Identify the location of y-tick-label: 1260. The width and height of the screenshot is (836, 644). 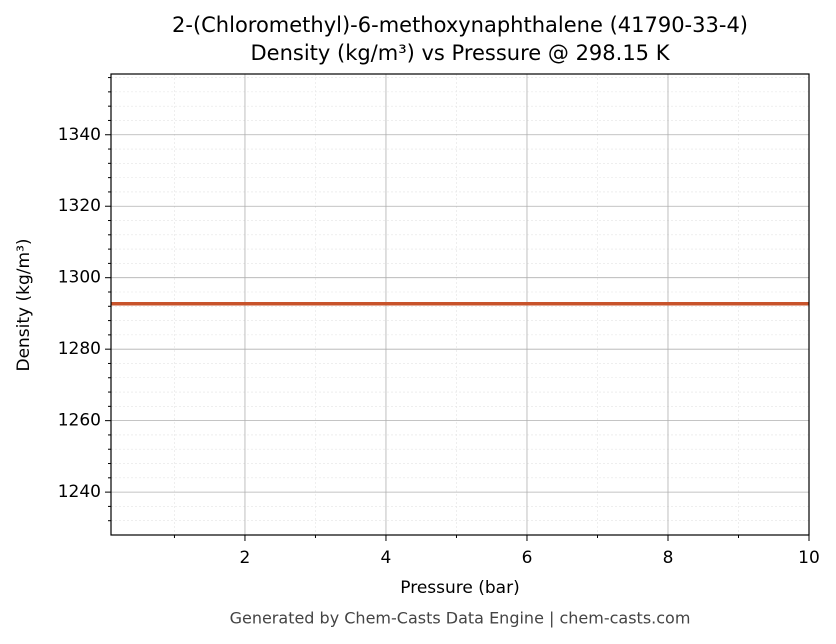
(79, 421).